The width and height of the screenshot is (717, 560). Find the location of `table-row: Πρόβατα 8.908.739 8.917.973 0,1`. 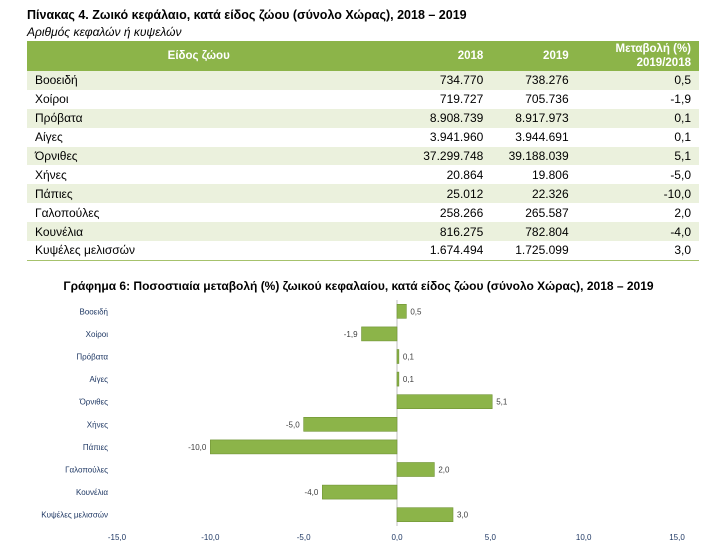

table-row: Πρόβατα 8.908.739 8.917.973 0,1 is located at coordinates (363, 118).